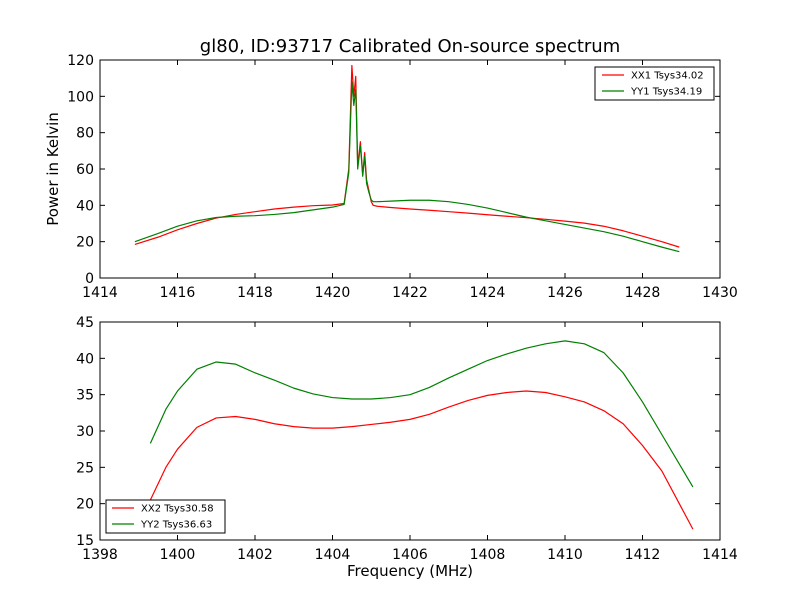 The height and width of the screenshot is (600, 800). I want to click on legend-label-xx2: XX2 Tsys30.58, so click(177, 509).